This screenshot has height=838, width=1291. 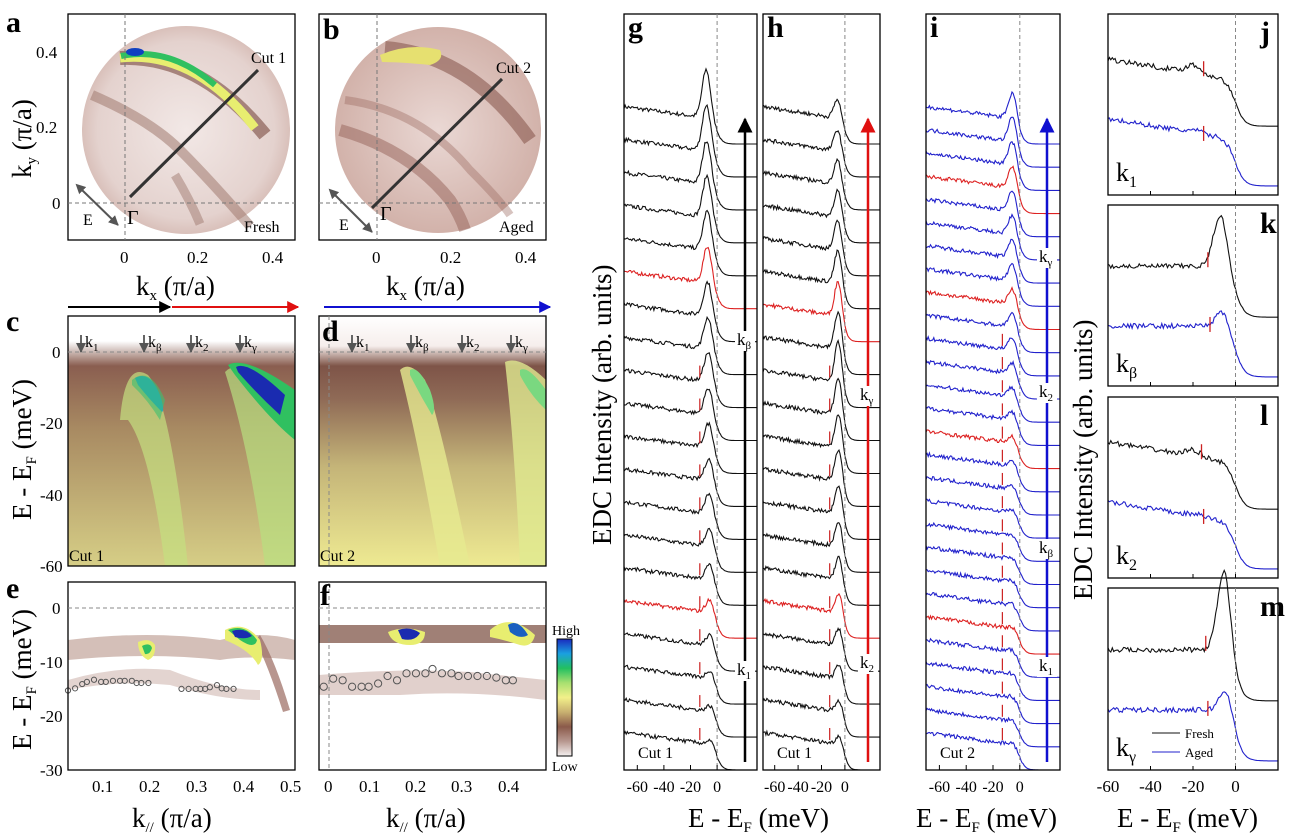 What do you see at coordinates (1192, 635) in the screenshot?
I see `edc-curve-fresh` at bounding box center [1192, 635].